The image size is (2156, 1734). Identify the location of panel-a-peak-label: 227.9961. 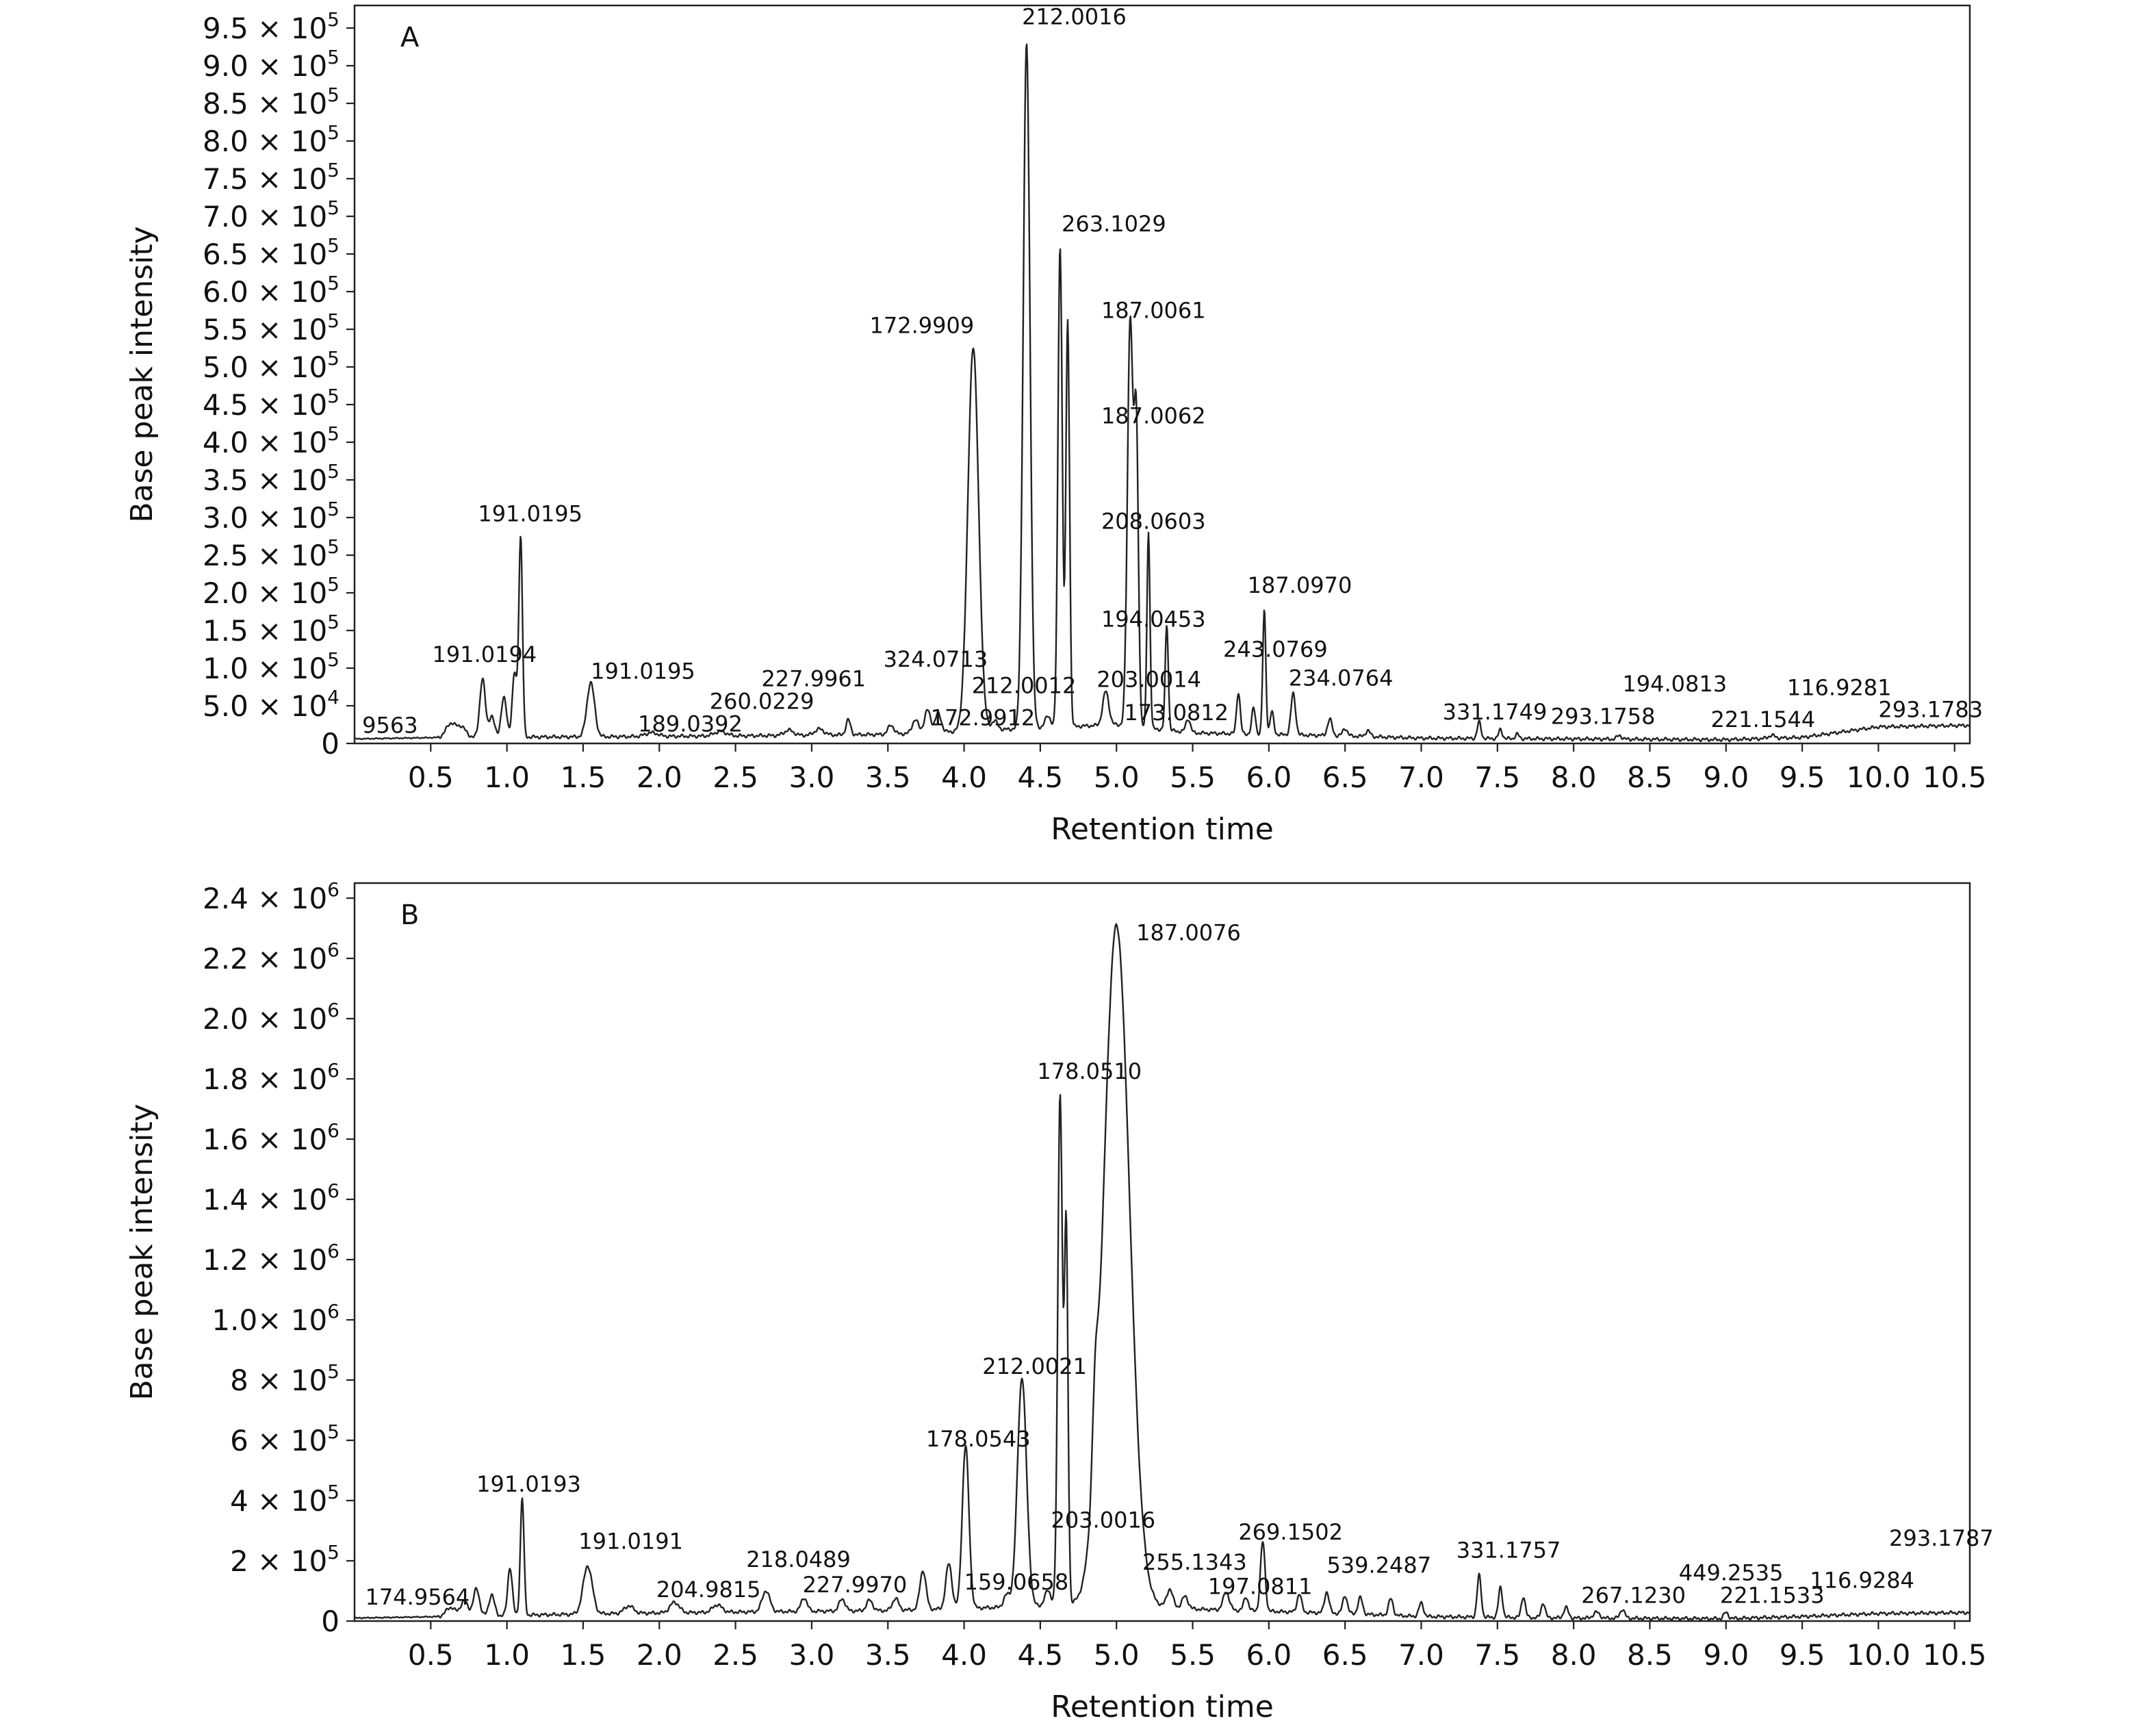
(813, 678).